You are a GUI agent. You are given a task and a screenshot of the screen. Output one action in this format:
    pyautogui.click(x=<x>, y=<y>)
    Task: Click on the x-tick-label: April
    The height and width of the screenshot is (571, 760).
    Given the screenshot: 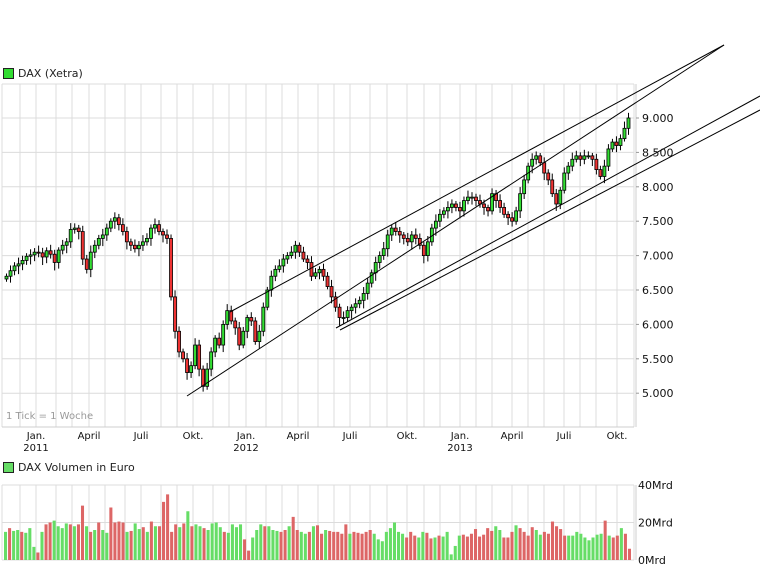 What is the action you would take?
    pyautogui.click(x=298, y=436)
    